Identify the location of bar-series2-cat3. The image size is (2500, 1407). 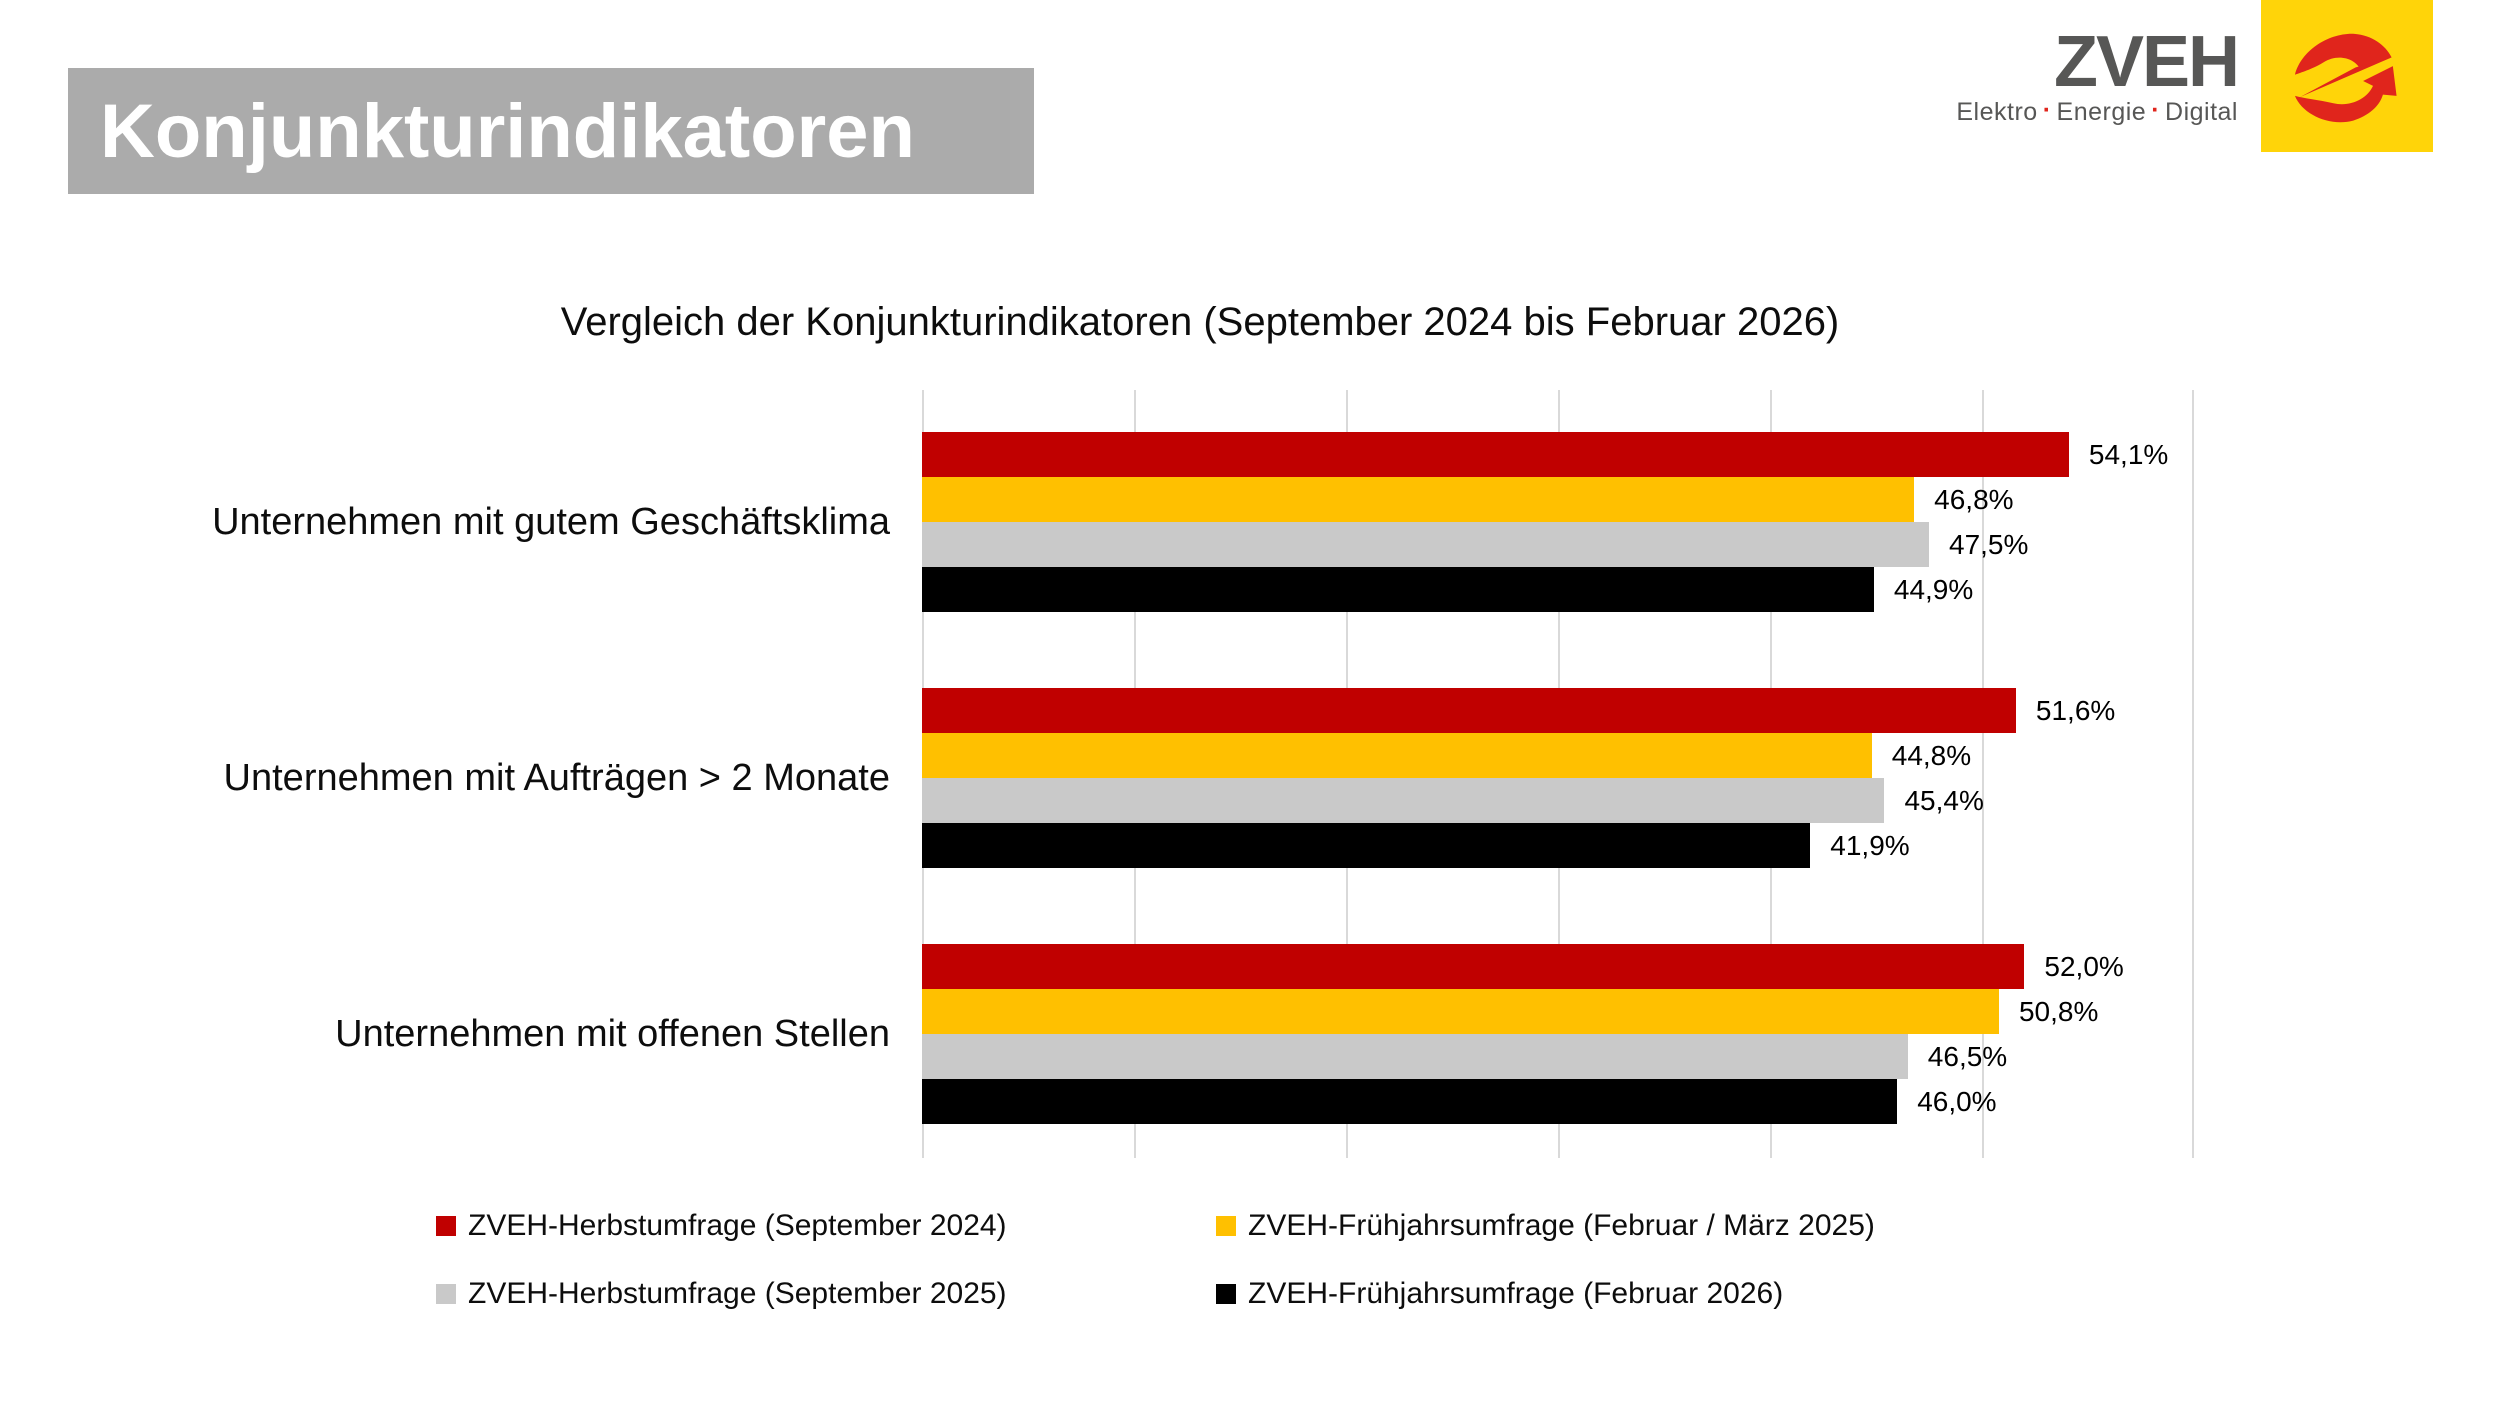
(1460, 1011).